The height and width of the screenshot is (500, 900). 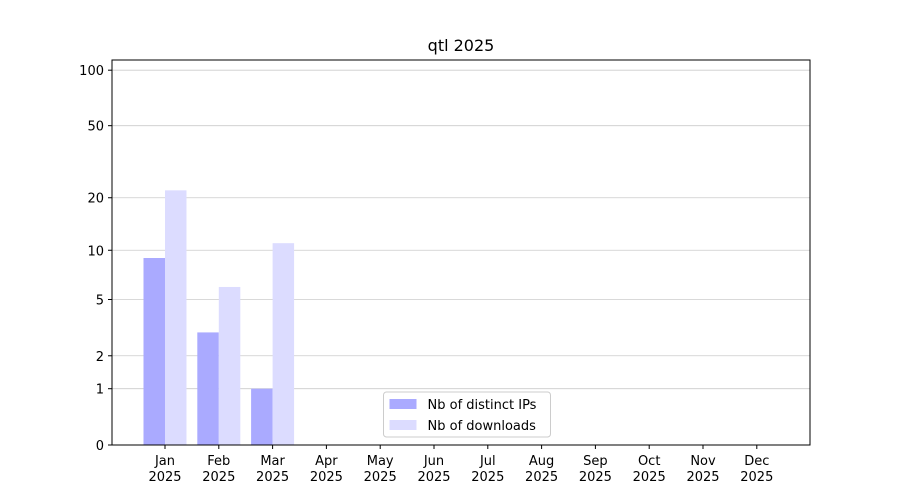 I want to click on legend: Nb of distinct IPs Nb of downloads, so click(x=467, y=414).